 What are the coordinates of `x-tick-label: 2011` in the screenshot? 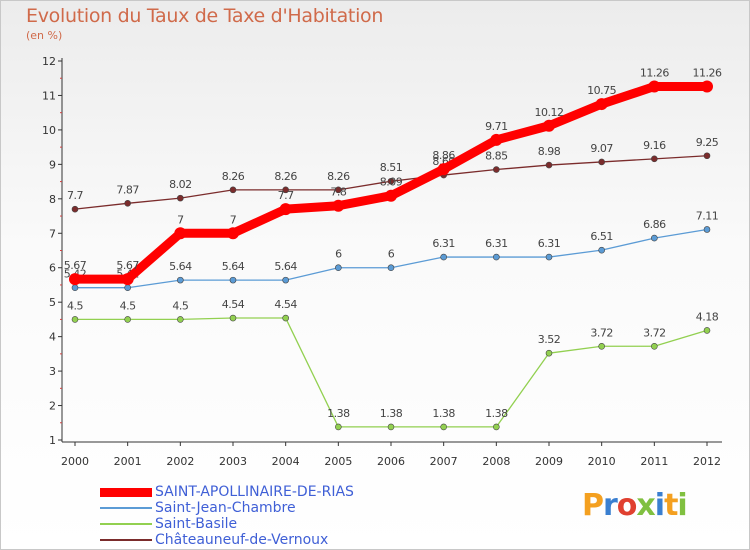 It's located at (654, 461).